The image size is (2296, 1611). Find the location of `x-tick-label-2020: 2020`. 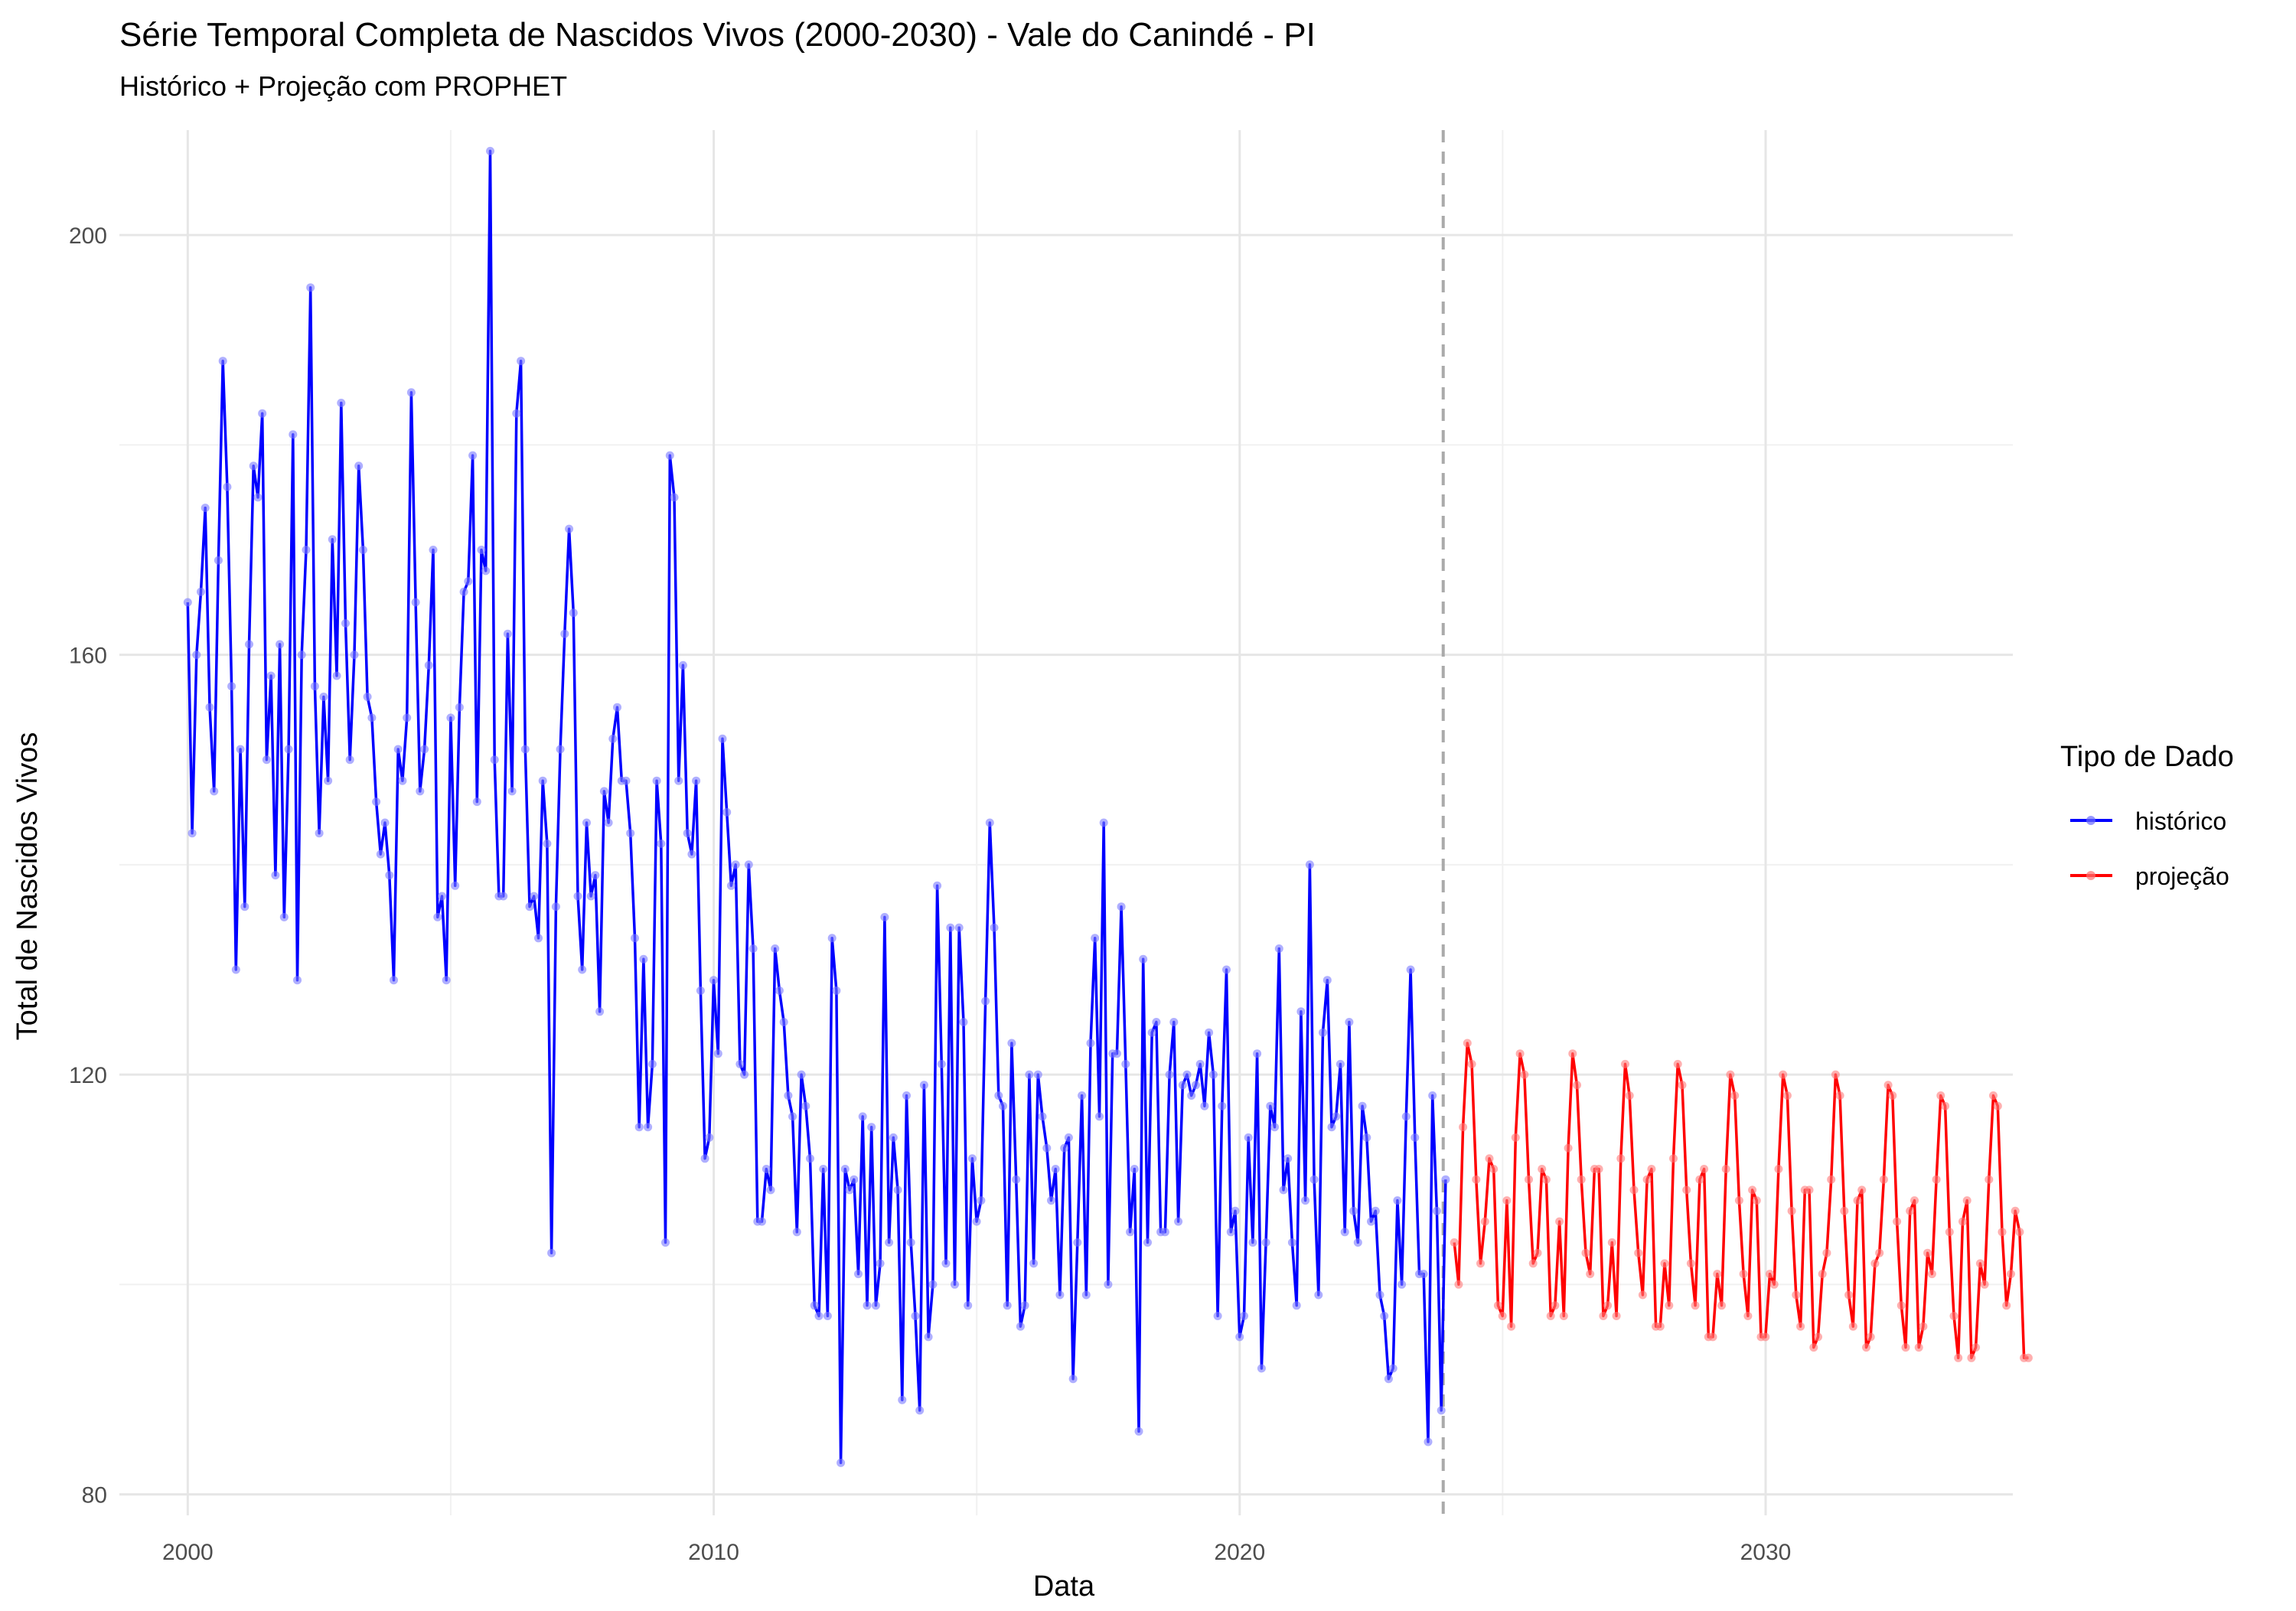

x-tick-label-2020: 2020 is located at coordinates (1239, 1552).